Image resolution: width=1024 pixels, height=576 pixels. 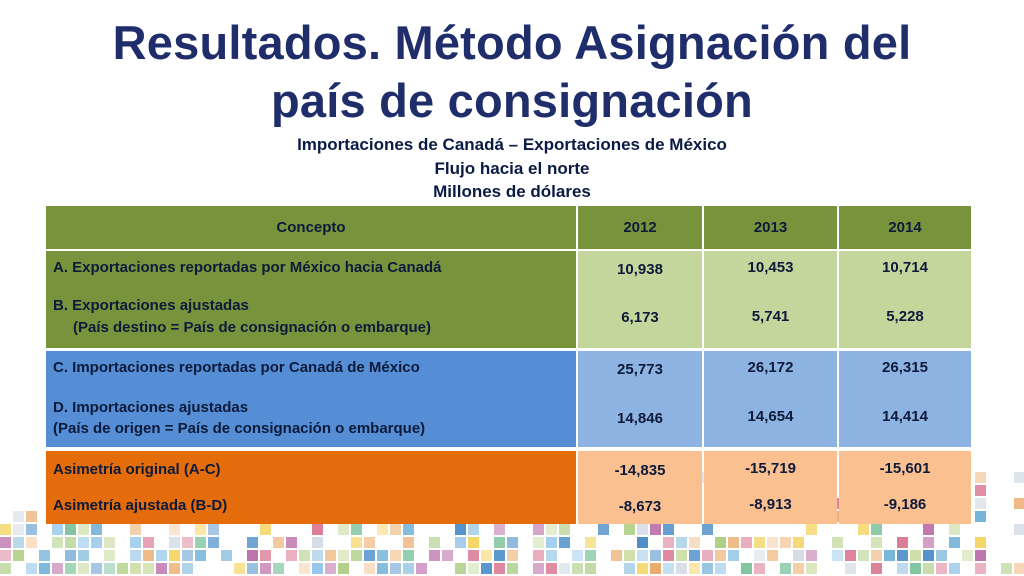 What do you see at coordinates (905, 416) in the screenshot?
I see `row-d-2014: 14,414` at bounding box center [905, 416].